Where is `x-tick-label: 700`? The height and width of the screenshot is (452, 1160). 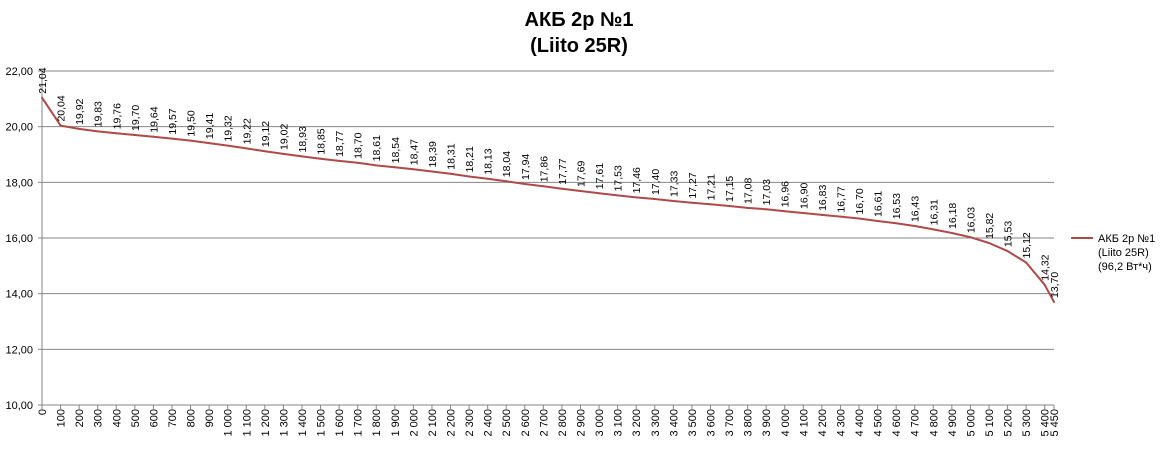
x-tick-label: 700 is located at coordinates (173, 418).